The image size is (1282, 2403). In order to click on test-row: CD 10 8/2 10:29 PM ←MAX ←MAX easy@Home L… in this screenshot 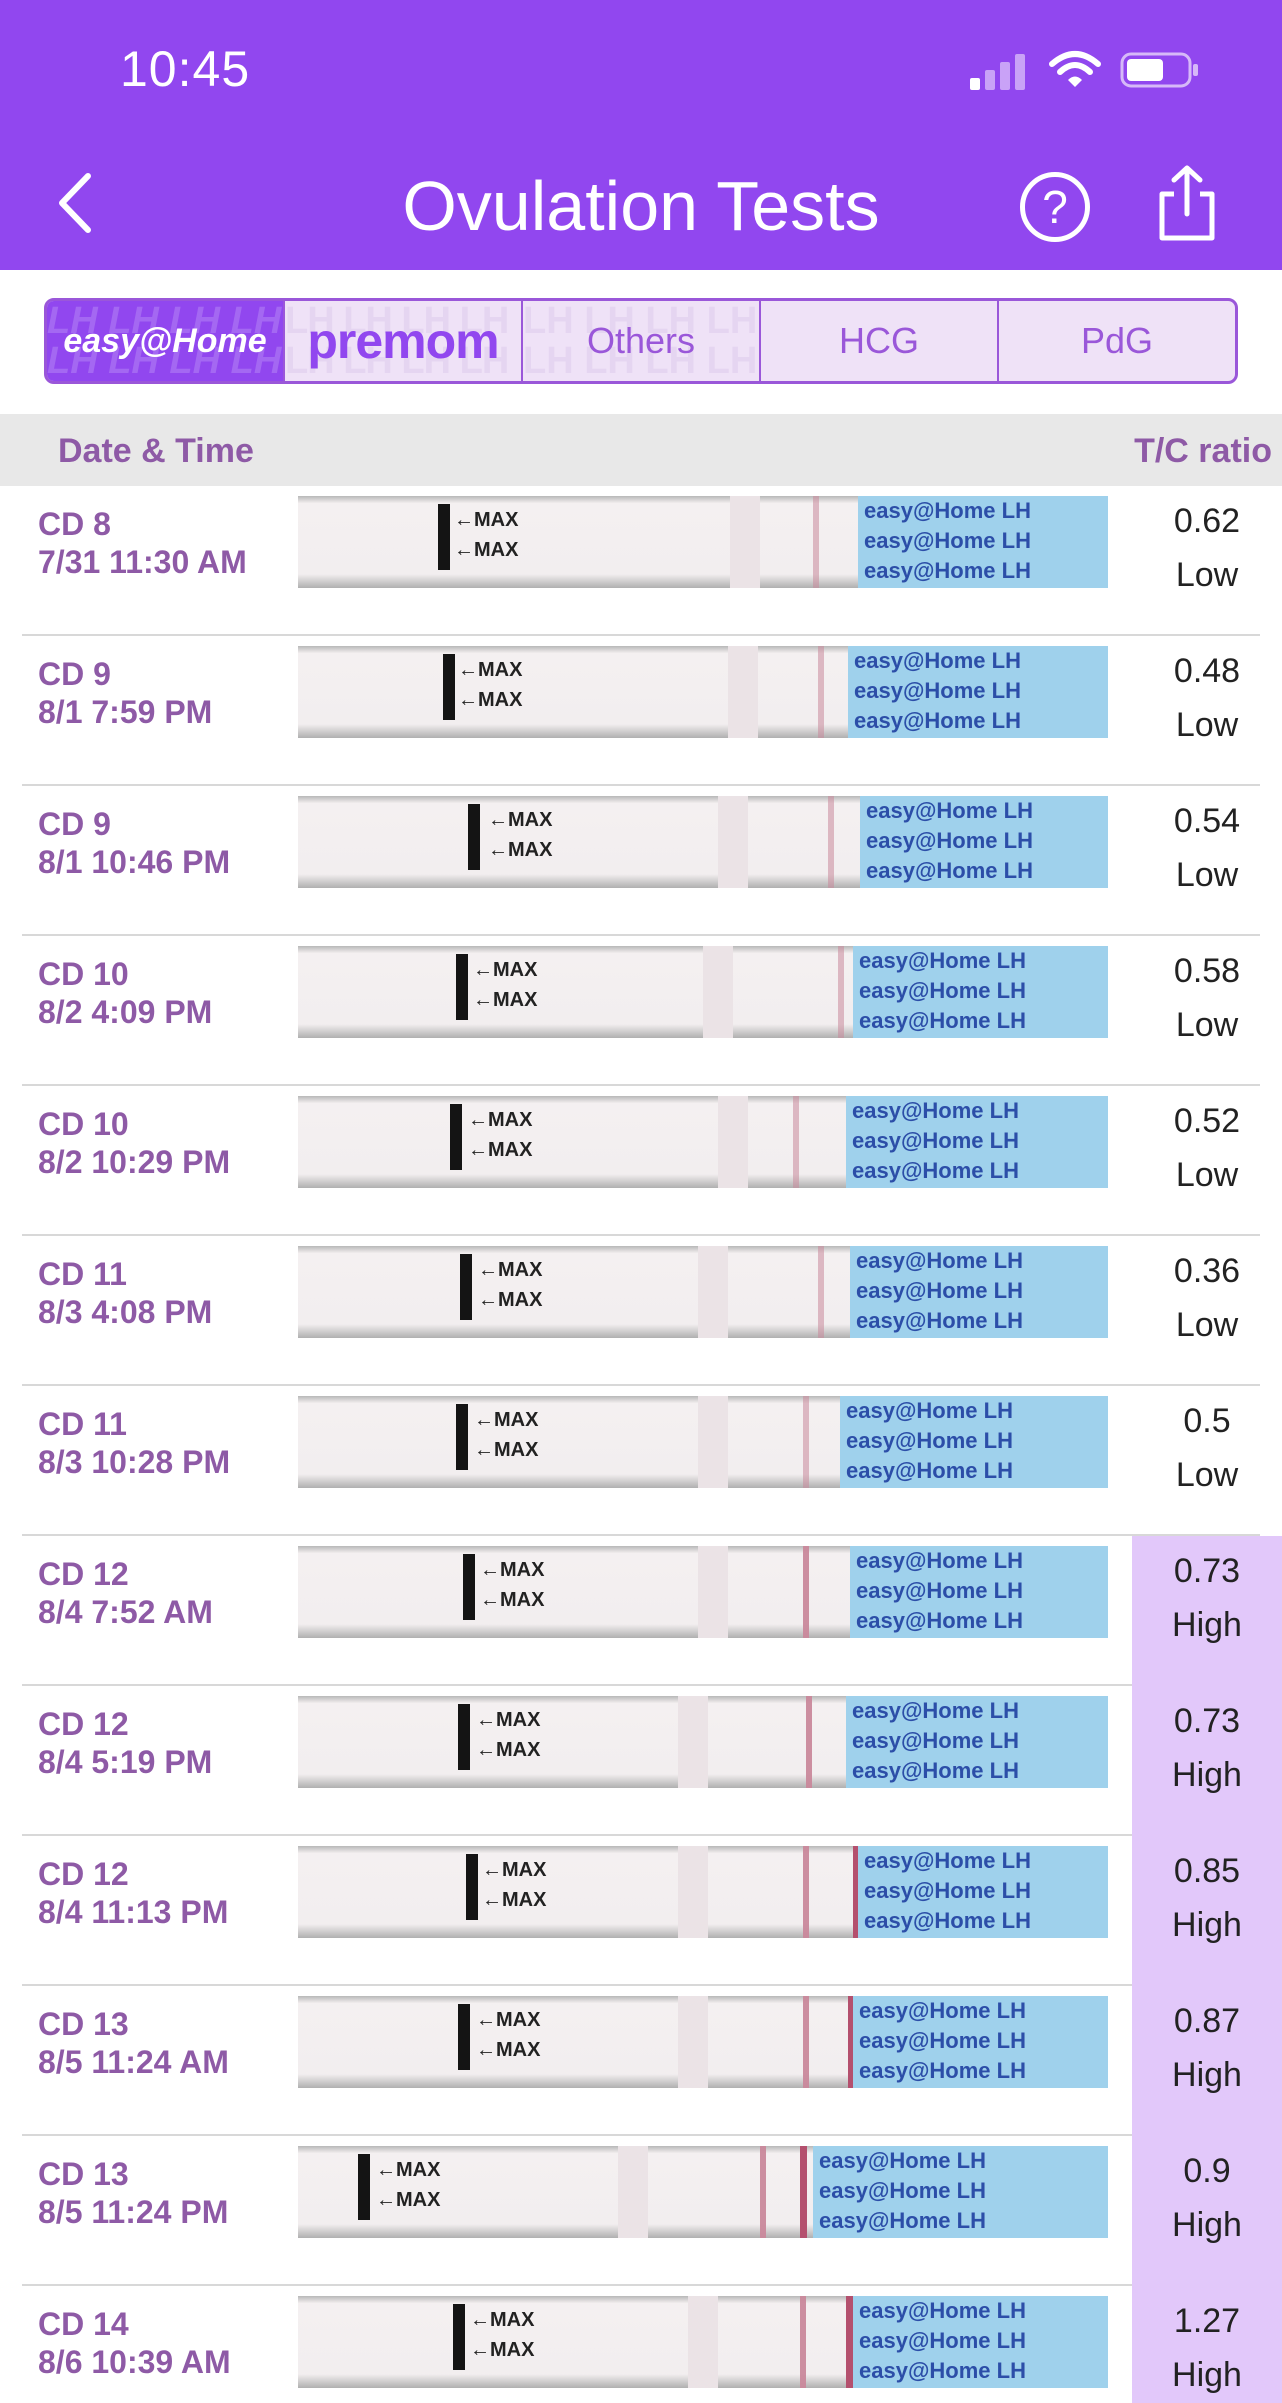, I will do `click(641, 1161)`.